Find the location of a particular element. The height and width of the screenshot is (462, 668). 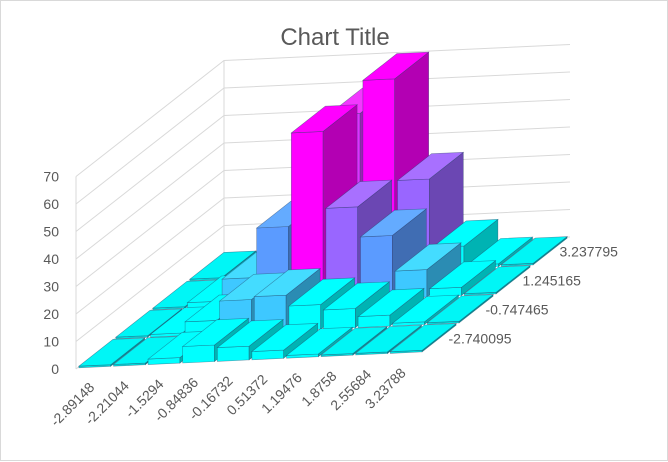

z-tick-label: 70 is located at coordinates (51, 177).